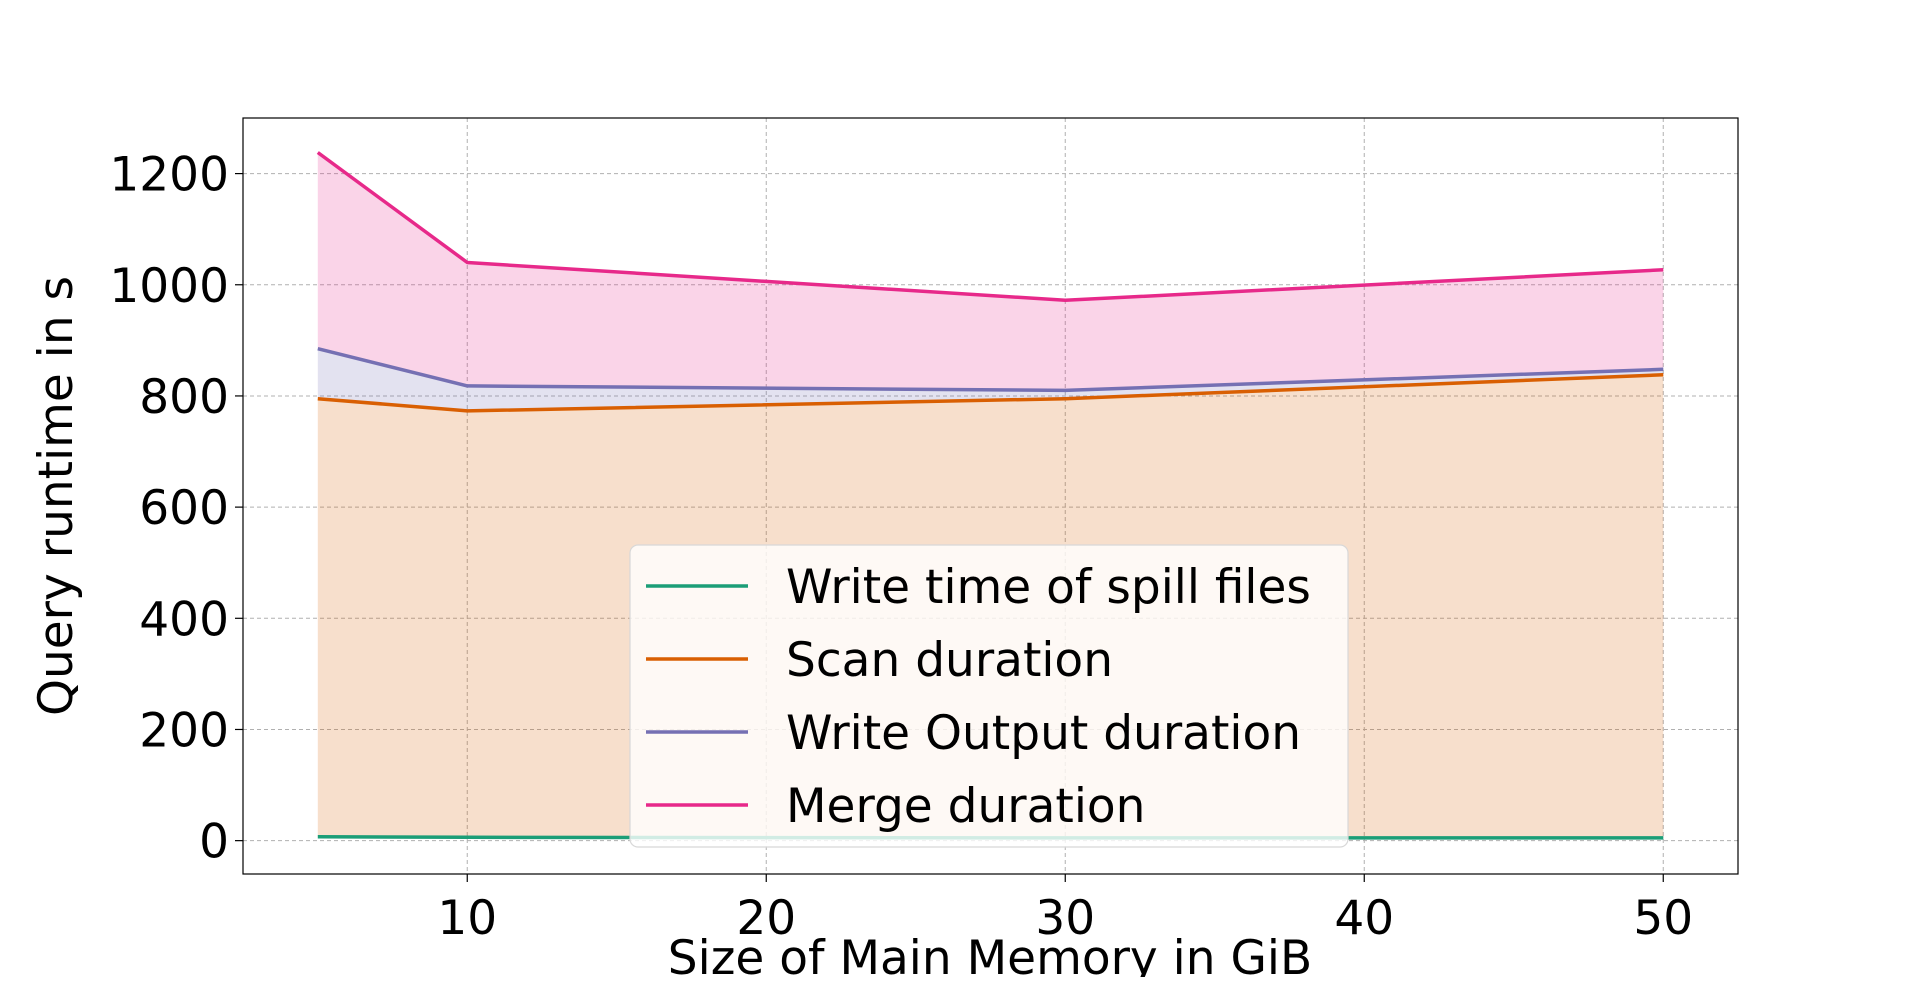 This screenshot has width=1920, height=982. I want to click on x-axis-label: Size of Main Memory in GiB, so click(990, 954).